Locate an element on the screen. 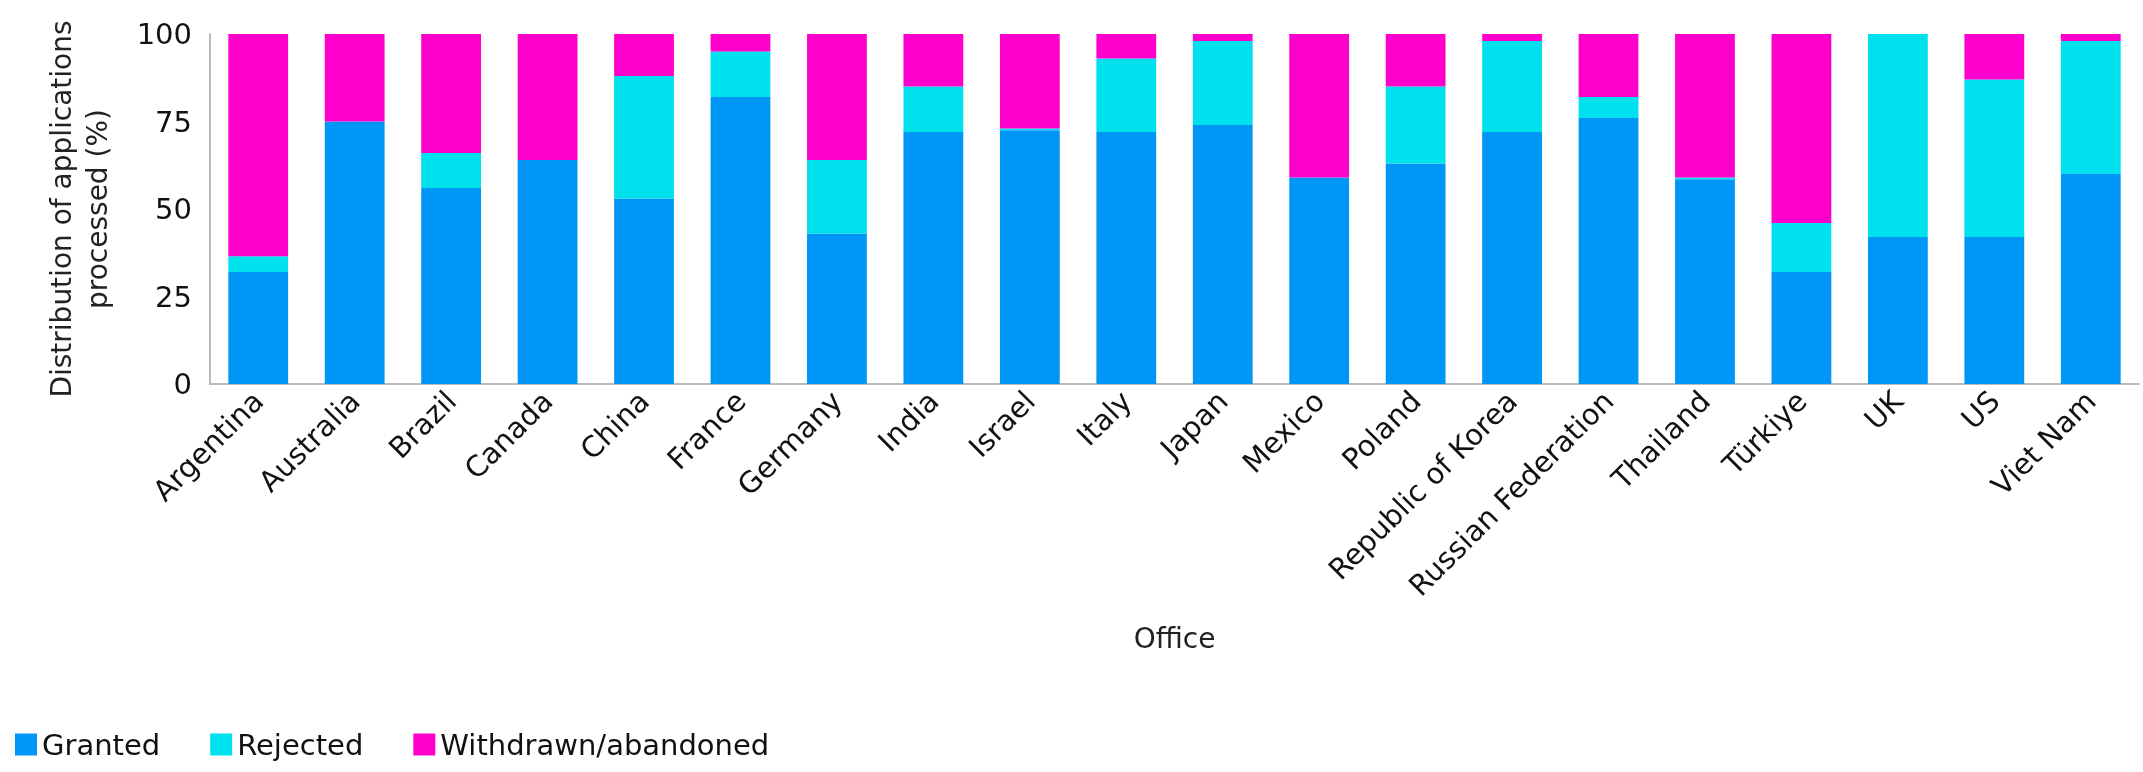  legend-label: Rejected is located at coordinates (300, 744).